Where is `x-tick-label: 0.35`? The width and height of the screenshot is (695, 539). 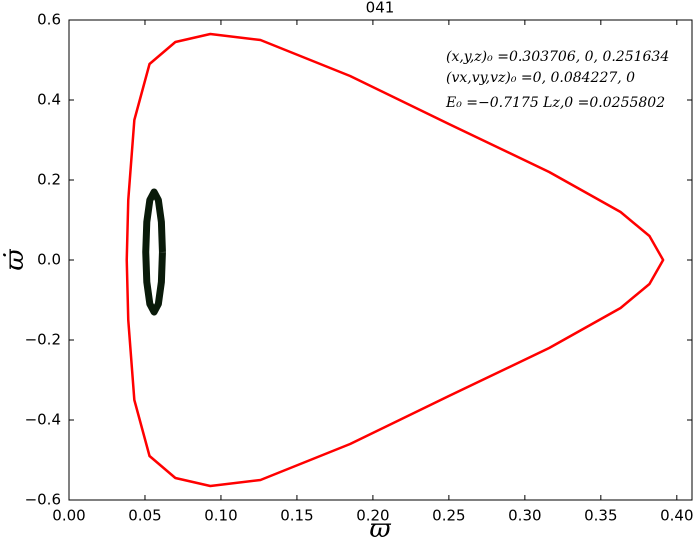
x-tick-label: 0.35 is located at coordinates (600, 516).